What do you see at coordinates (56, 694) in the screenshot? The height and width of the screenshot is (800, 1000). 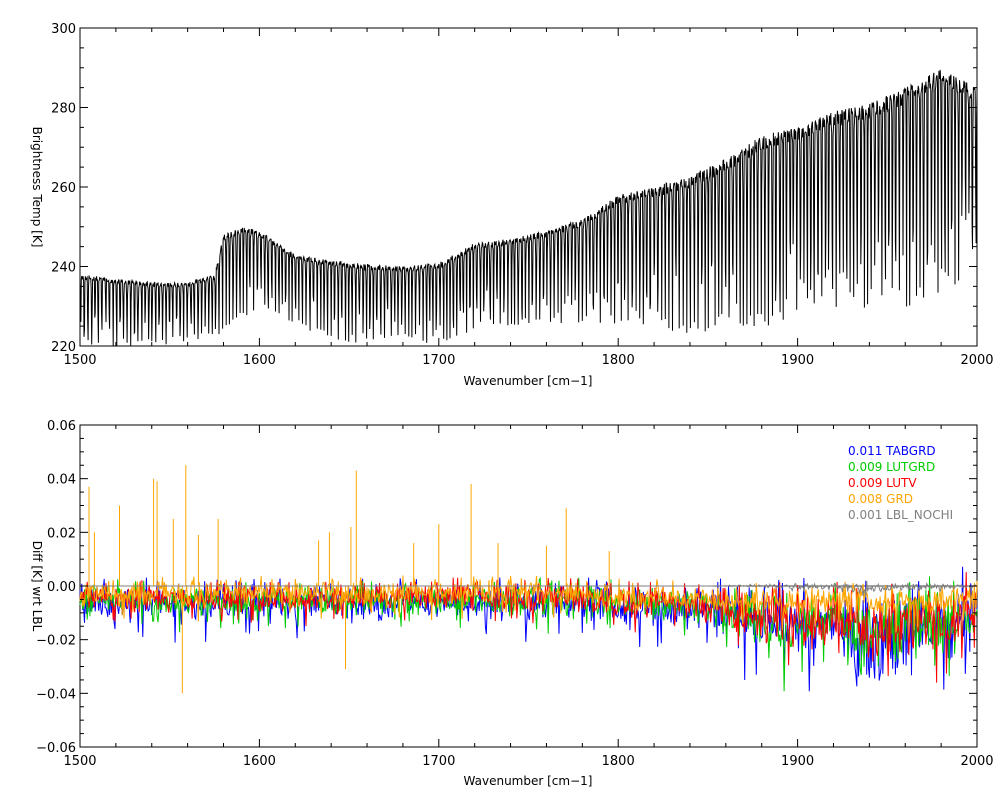 I see `y-tick-label: −0.04` at bounding box center [56, 694].